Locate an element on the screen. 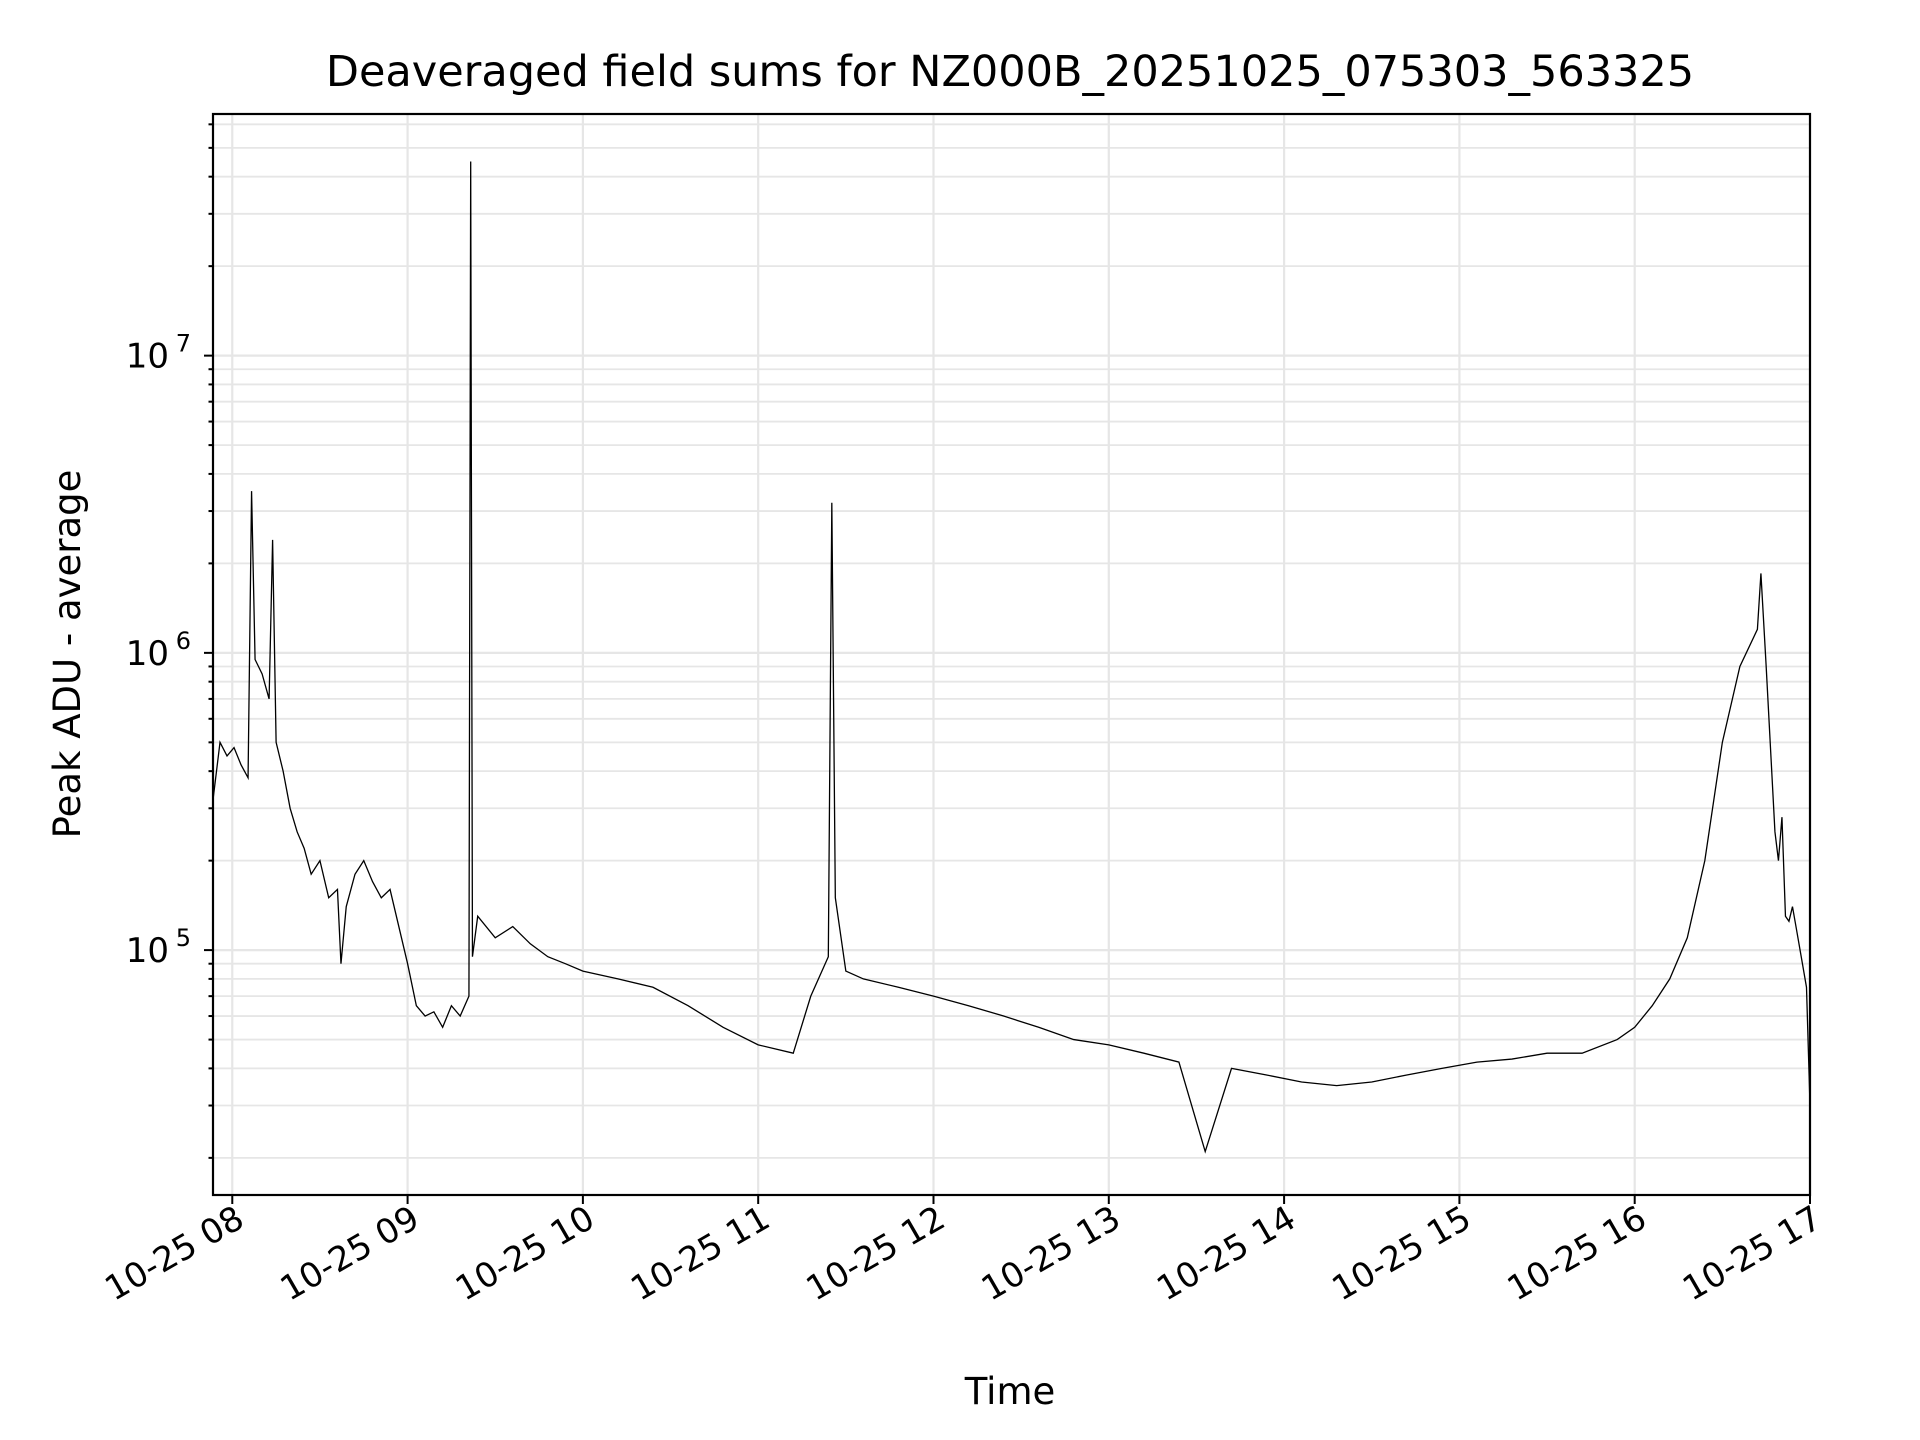 Image resolution: width=1920 pixels, height=1440 pixels. y-tick-label-exponent: 5 is located at coordinates (183, 938).